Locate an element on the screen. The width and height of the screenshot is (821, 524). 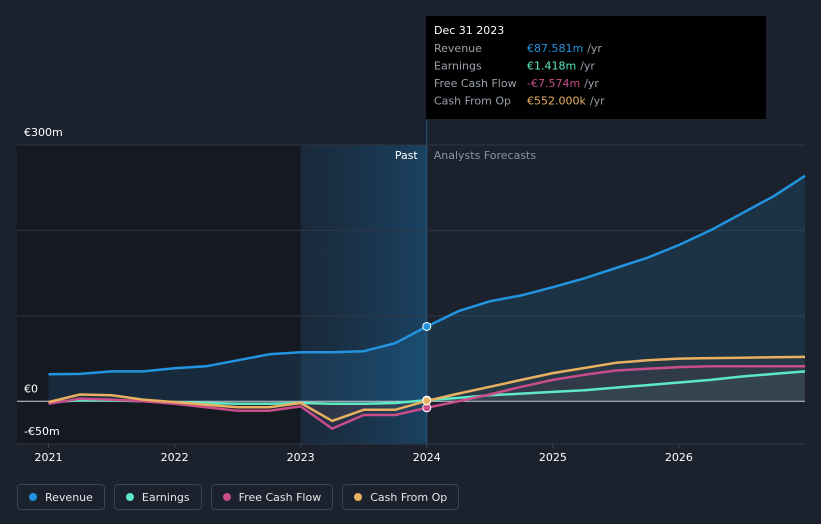
x-tick-label: 2022 is located at coordinates (175, 457).